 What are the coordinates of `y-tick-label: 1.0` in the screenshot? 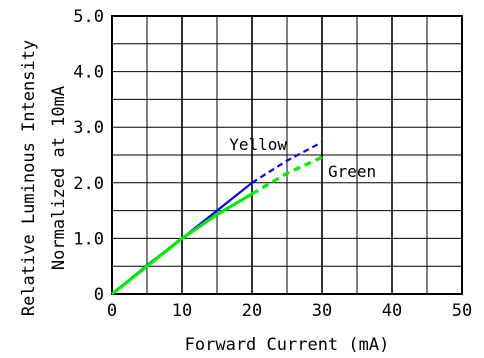 It's located at (88, 239).